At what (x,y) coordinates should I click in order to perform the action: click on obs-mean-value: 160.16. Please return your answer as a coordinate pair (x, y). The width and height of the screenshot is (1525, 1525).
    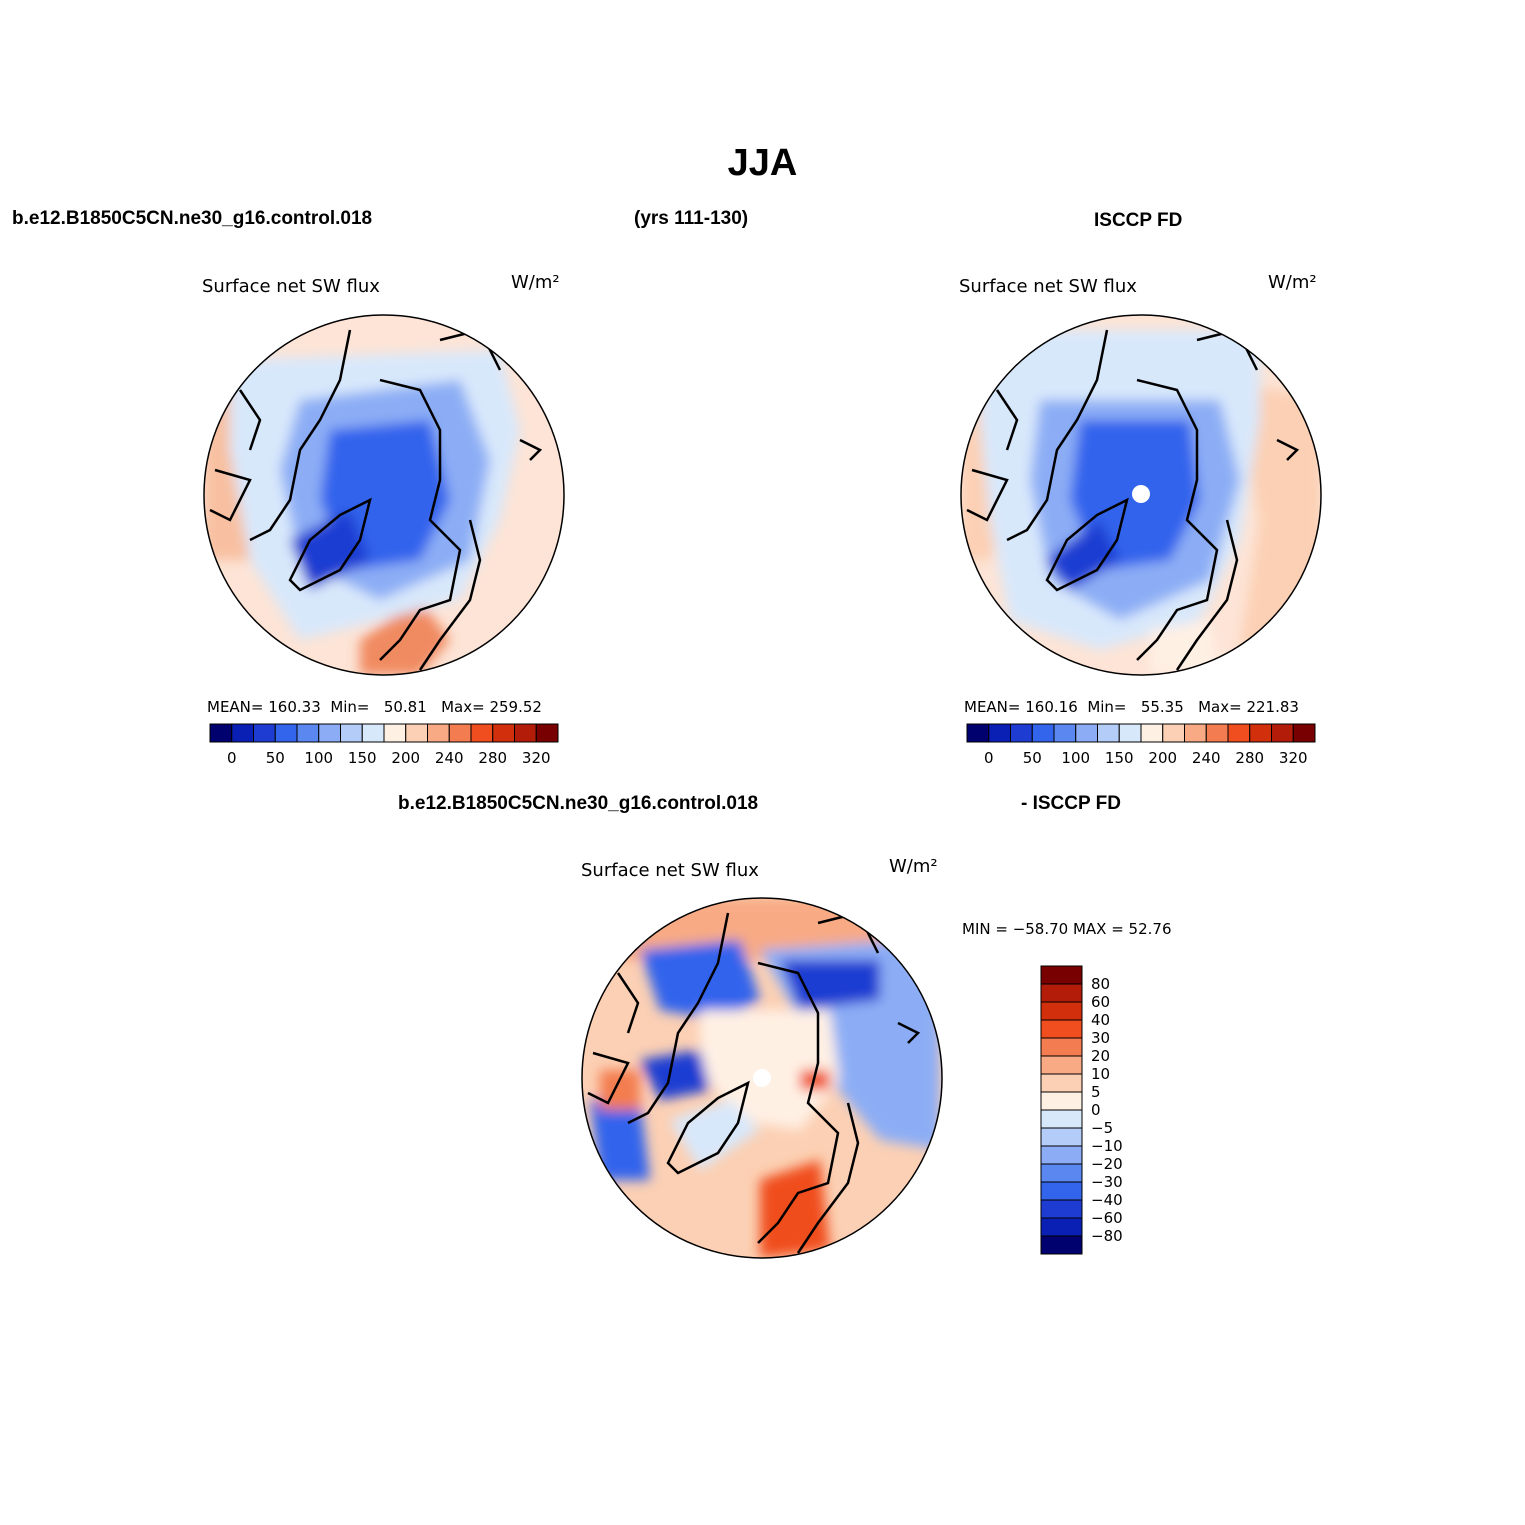
    Looking at the image, I should click on (1051, 707).